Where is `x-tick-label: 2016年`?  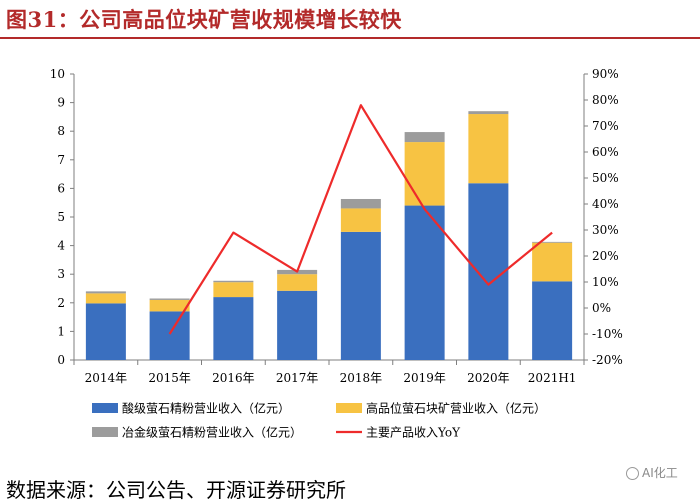
x-tick-label: 2016年 is located at coordinates (233, 378).